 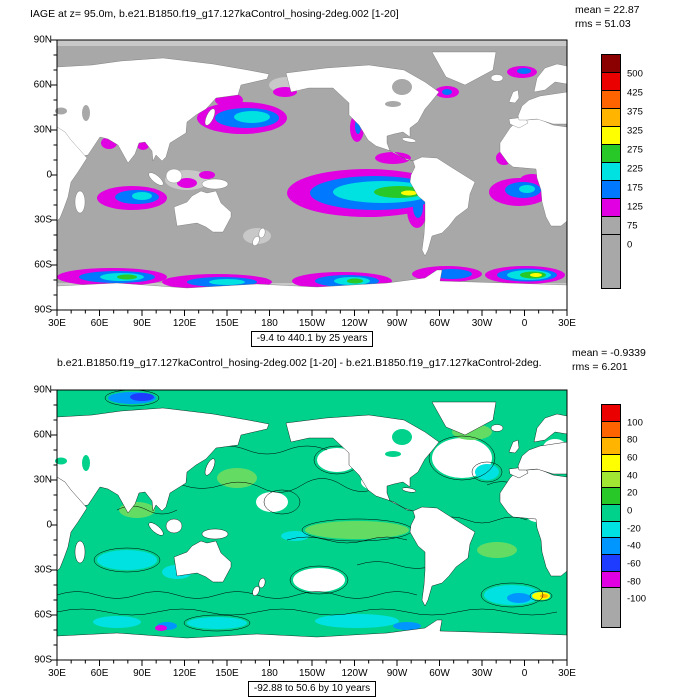 I want to click on contour-range-caption: -92.88 to 50.6 by 10 years, so click(x=312, y=689).